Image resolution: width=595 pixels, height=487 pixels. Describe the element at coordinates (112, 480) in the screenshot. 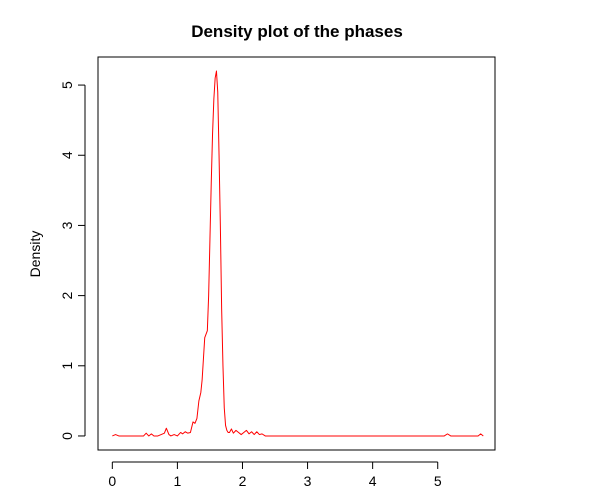

I see `x-tick-label: 0` at that location.